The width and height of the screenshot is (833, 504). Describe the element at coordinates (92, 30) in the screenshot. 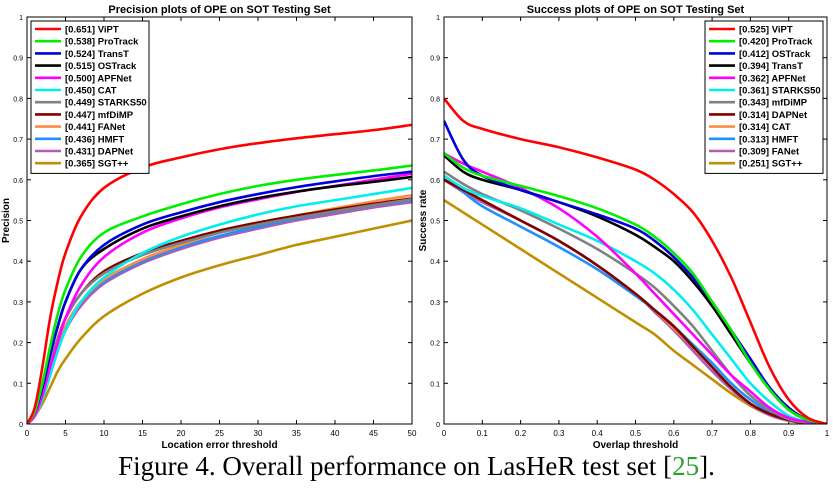

I see `legend-entry: [0.651] ViPT` at that location.